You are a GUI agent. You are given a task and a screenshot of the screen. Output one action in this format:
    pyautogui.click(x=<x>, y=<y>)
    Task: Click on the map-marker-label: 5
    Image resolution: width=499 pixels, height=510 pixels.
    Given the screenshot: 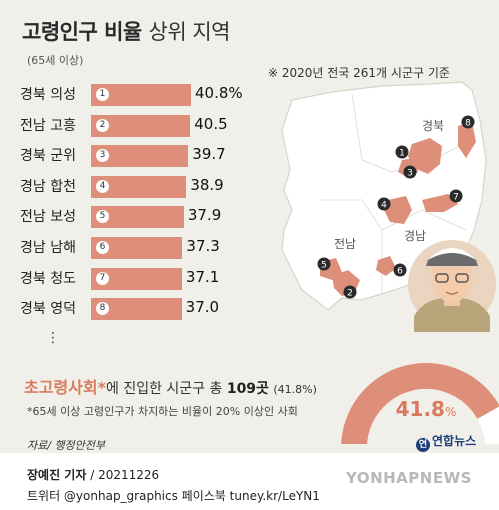 What is the action you would take?
    pyautogui.click(x=324, y=266)
    